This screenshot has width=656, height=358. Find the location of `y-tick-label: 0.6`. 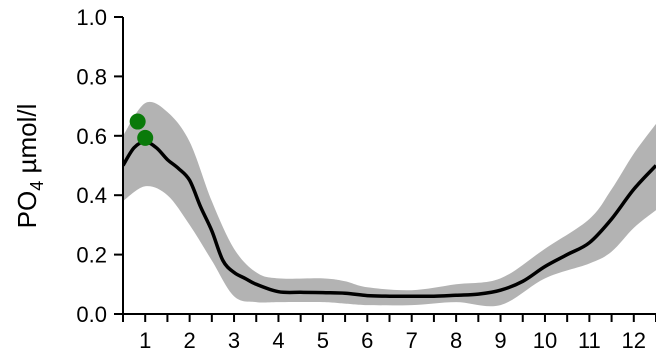

y-tick-label: 0.6 is located at coordinates (91, 136).